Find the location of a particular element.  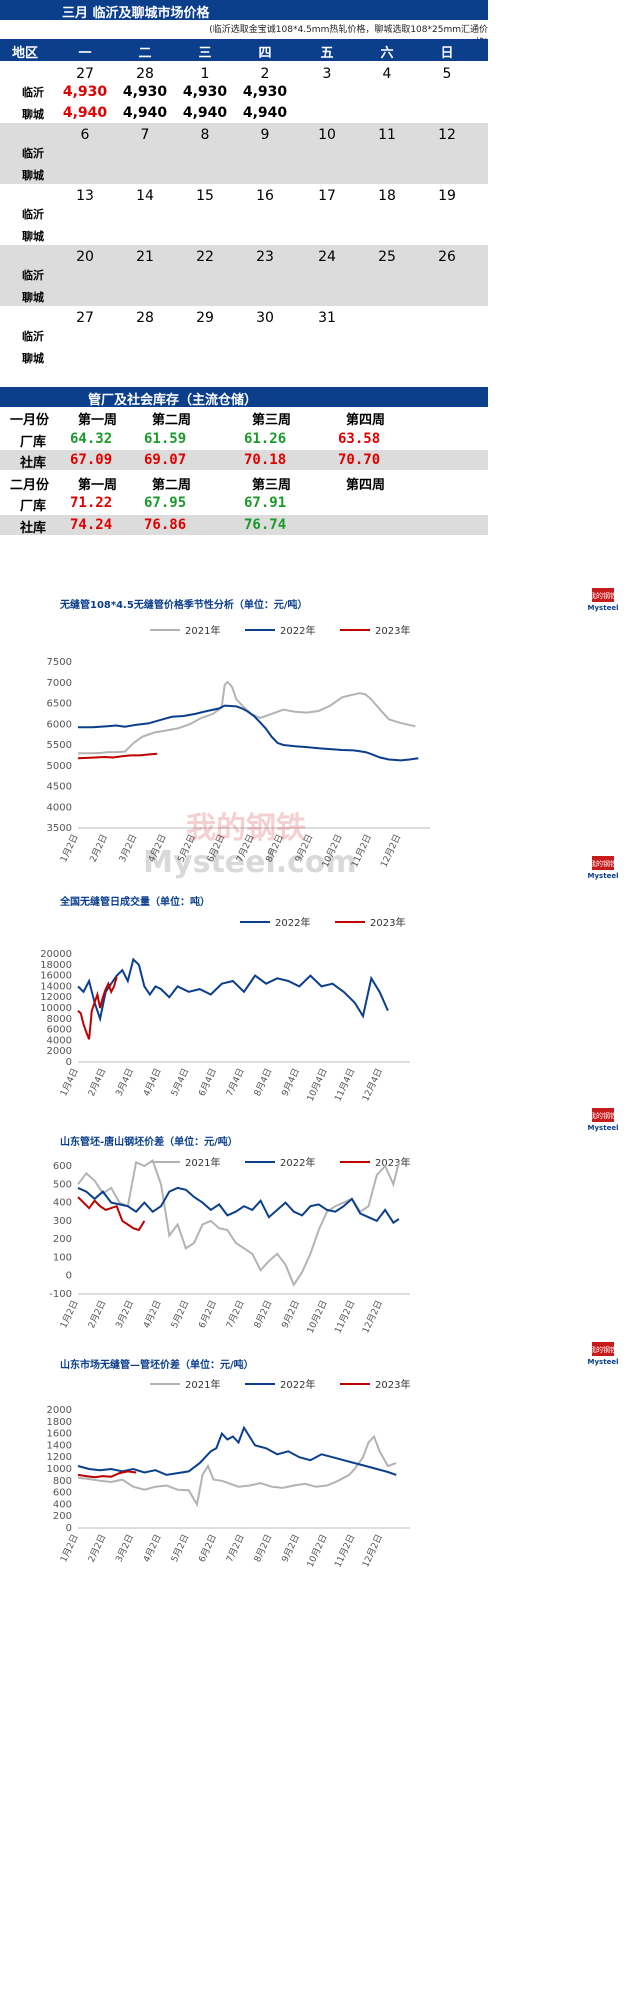

calendar-header: 地区 一 二 三 四 五 六 日 is located at coordinates (244, 50).